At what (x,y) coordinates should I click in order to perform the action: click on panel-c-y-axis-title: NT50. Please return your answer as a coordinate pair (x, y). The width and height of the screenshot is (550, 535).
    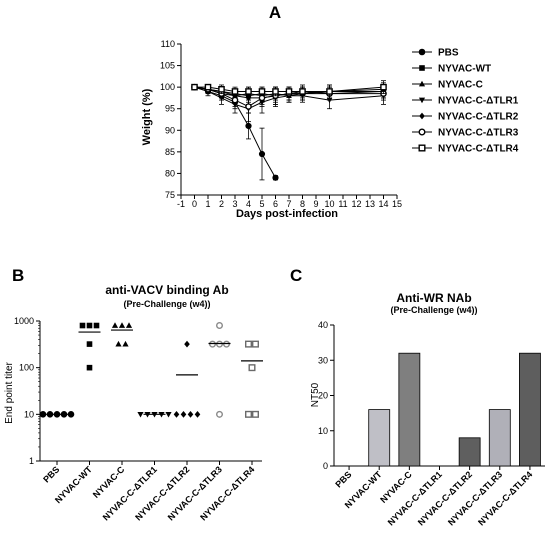
    Looking at the image, I should click on (315, 394).